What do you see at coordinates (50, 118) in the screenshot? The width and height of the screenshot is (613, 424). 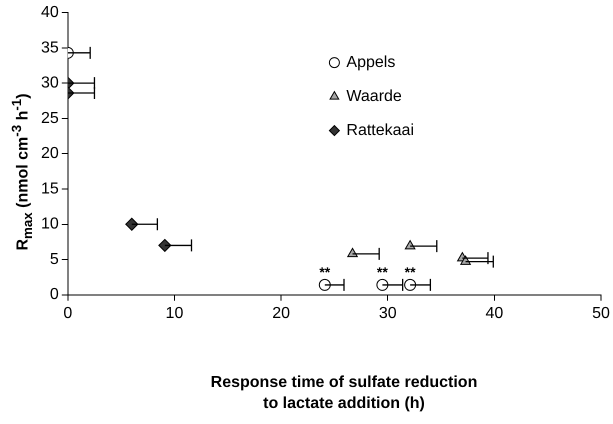 I see `y-tick-label: 25` at bounding box center [50, 118].